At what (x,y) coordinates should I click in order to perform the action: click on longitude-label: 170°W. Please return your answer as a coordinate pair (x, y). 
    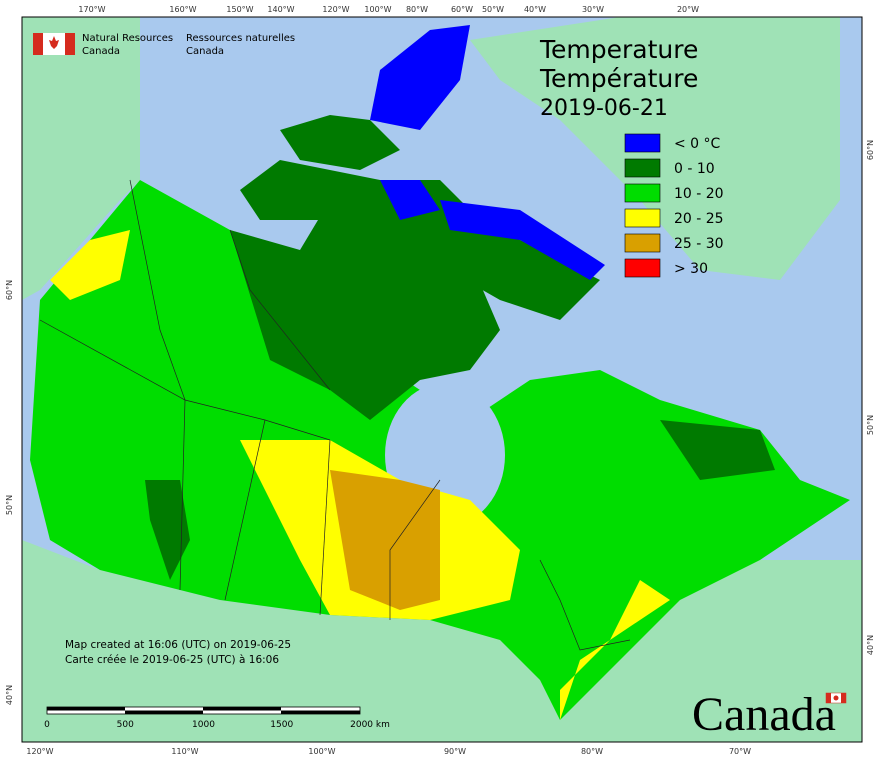
    Looking at the image, I should click on (91, 9).